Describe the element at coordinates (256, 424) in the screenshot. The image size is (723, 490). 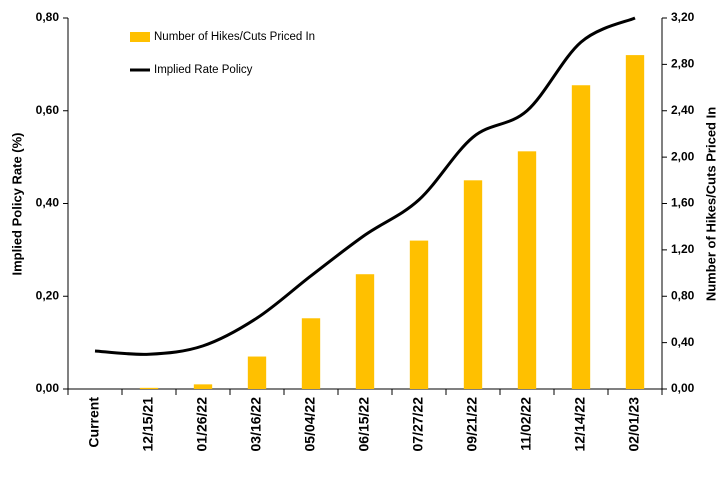
I see `x-tick-label: 03/16/22` at that location.